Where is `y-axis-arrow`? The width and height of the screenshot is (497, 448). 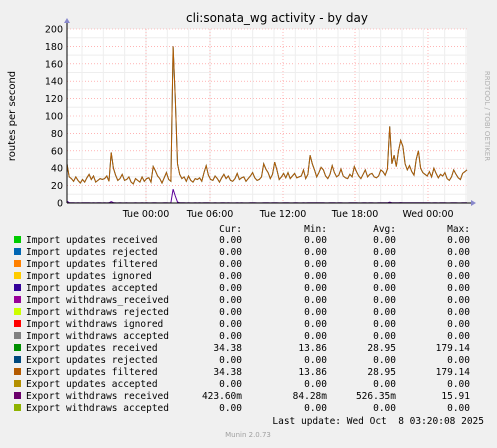
y-axis-arrow is located at coordinates (67, 20).